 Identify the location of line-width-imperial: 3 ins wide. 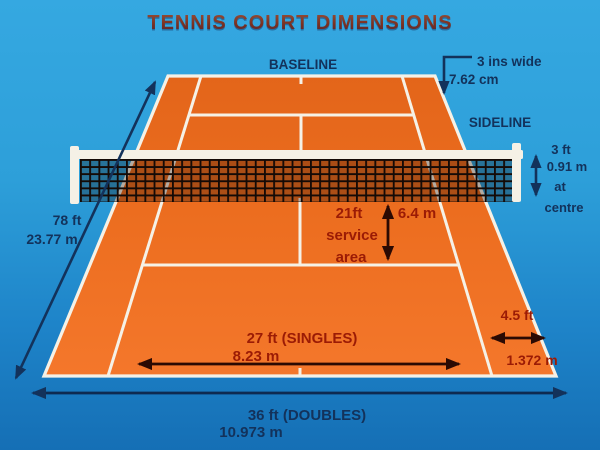
(509, 61).